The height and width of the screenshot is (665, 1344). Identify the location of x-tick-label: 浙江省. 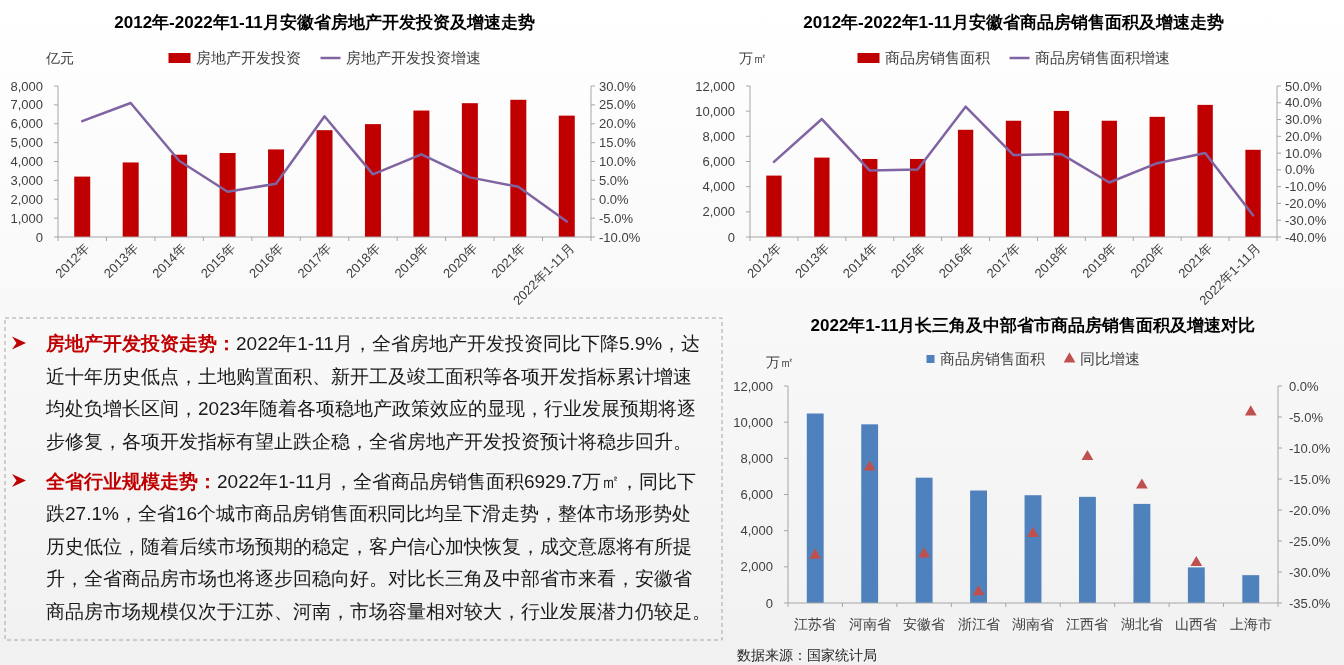
(978, 624).